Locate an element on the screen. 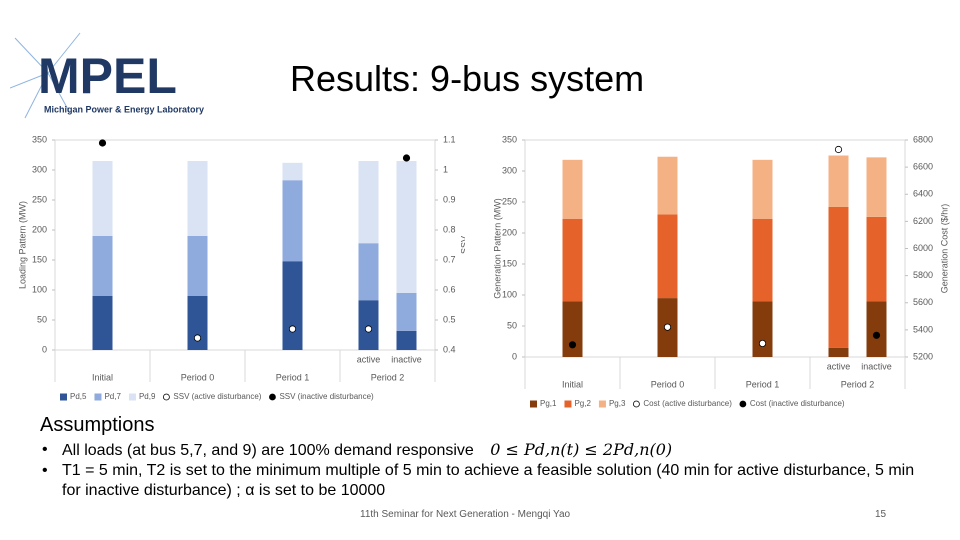  legend-label: Pd,9 is located at coordinates (147, 396).